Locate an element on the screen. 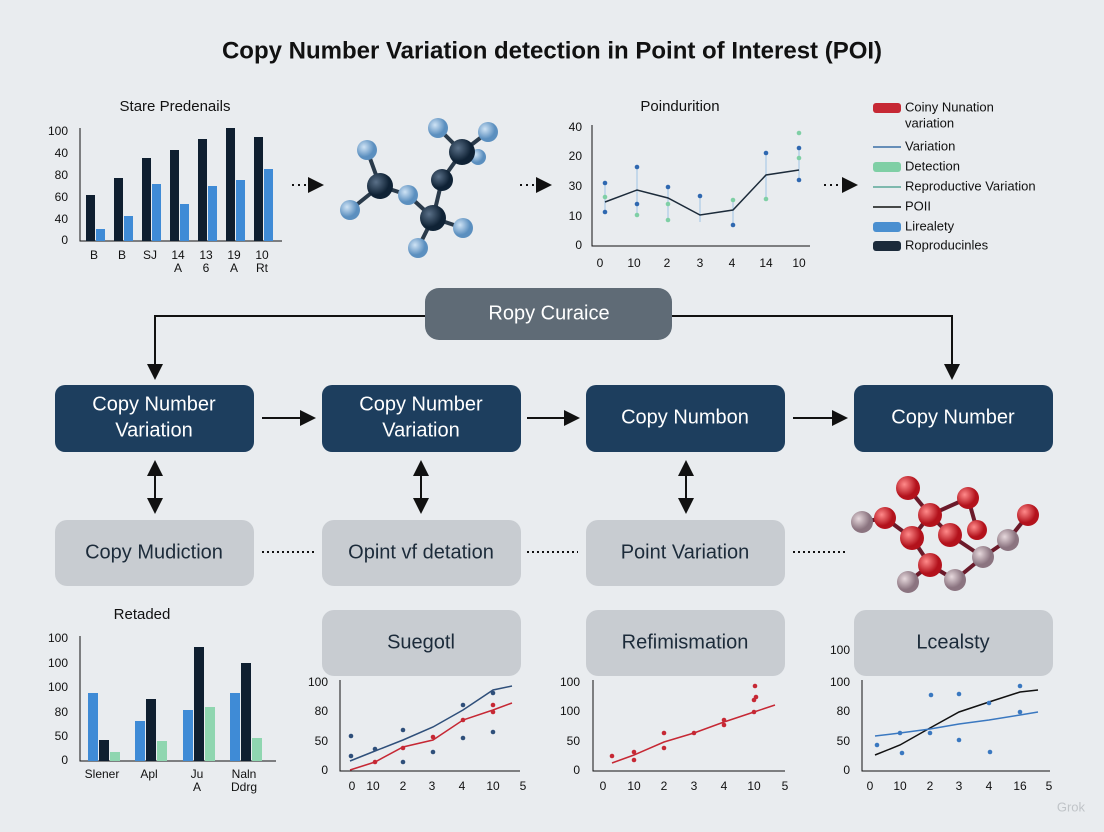 This screenshot has height=832, width=1104. y-tick-label: 60 is located at coordinates (62, 197).